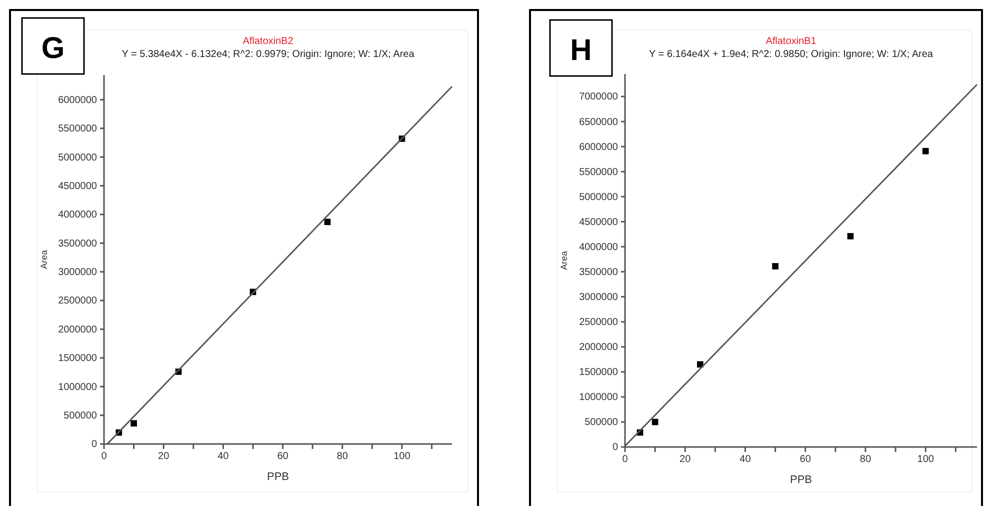  I want to click on text: H, so click(581, 50).